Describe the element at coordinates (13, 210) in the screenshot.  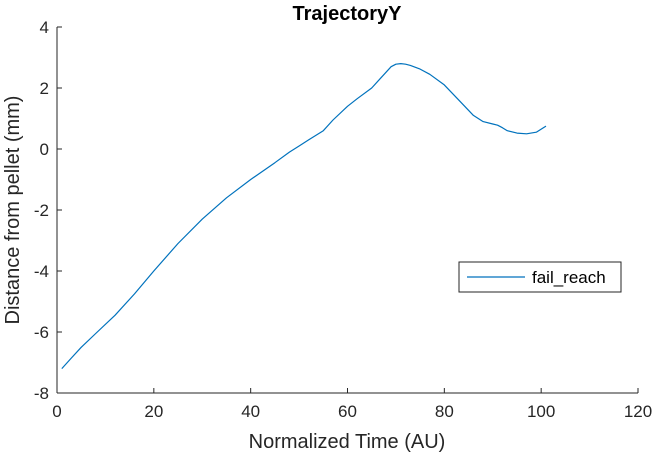
I see `y-axis-label: Distance from pellet (mm)` at that location.